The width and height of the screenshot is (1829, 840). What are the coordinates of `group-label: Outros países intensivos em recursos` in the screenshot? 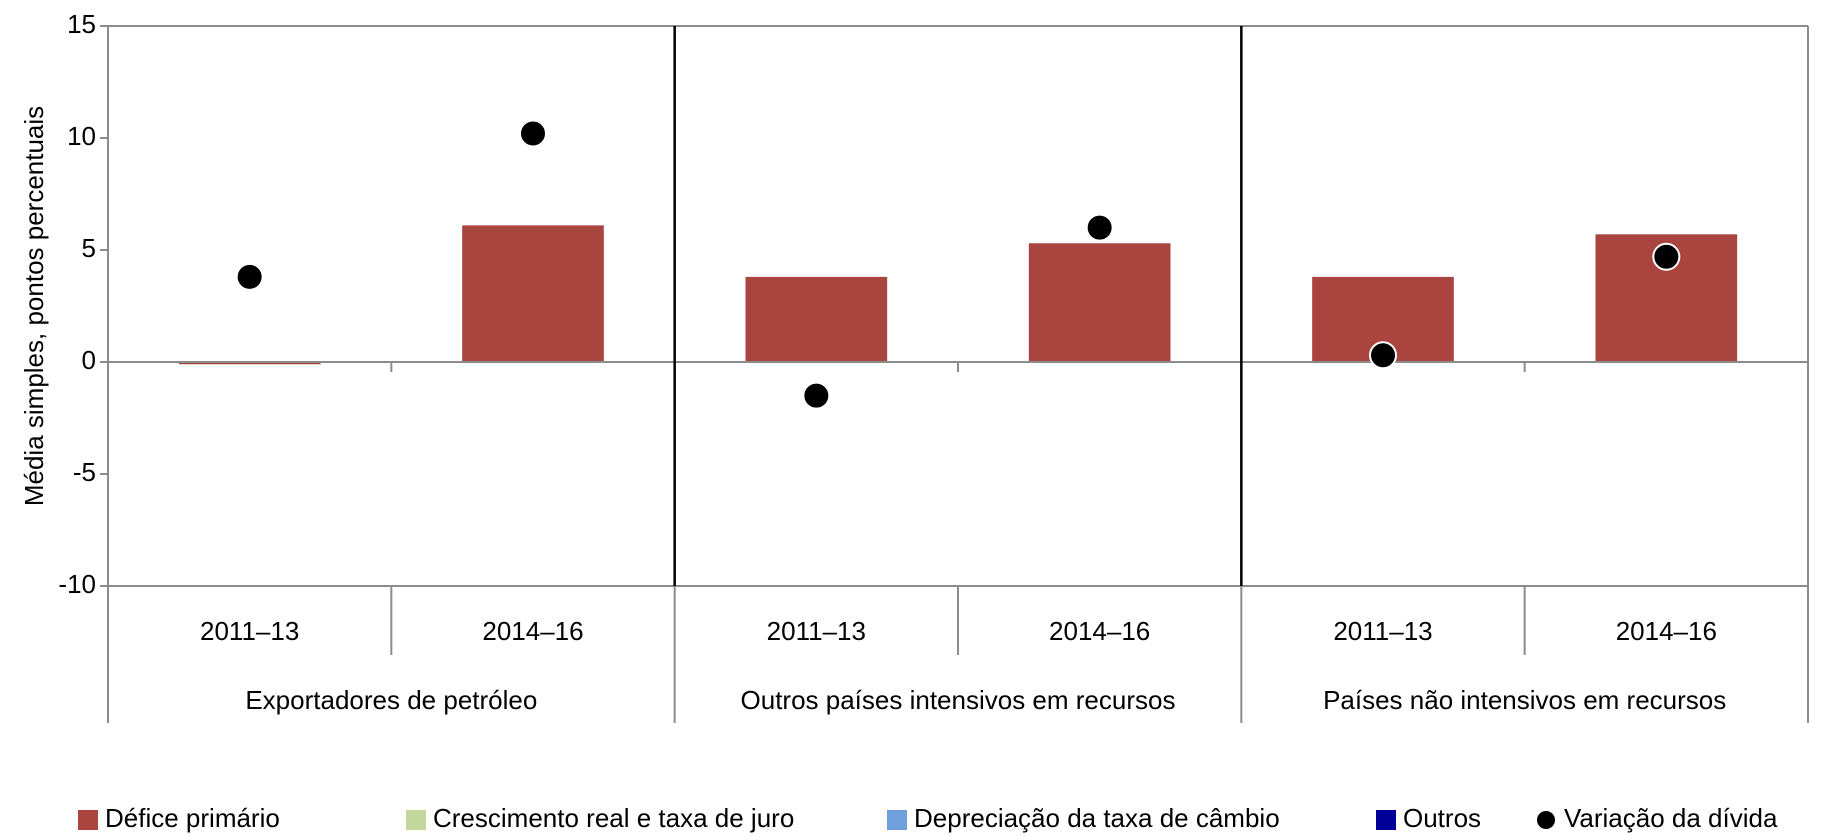 It's located at (958, 700).